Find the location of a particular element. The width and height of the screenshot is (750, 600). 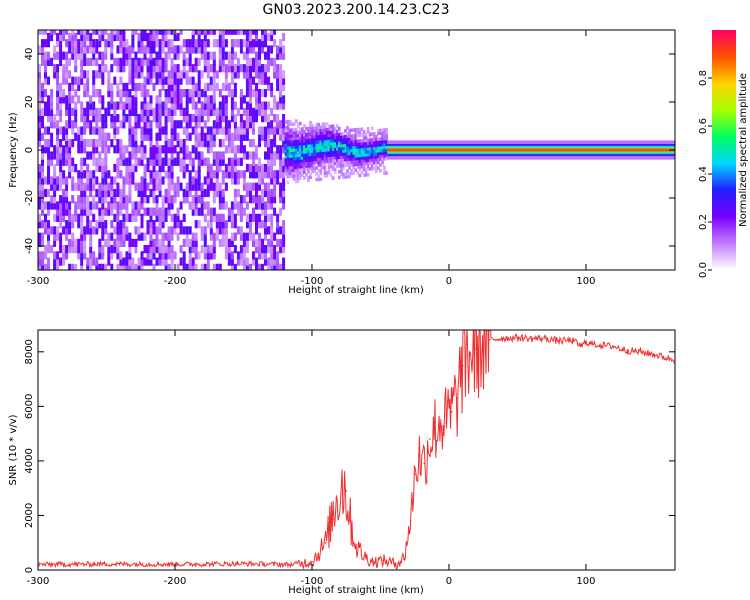

x-tick-label: -100 is located at coordinates (312, 281).